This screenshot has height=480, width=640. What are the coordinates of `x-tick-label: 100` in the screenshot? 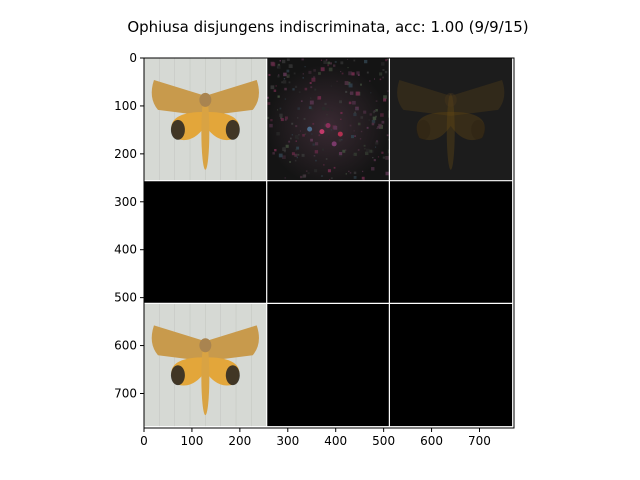 It's located at (191, 441).